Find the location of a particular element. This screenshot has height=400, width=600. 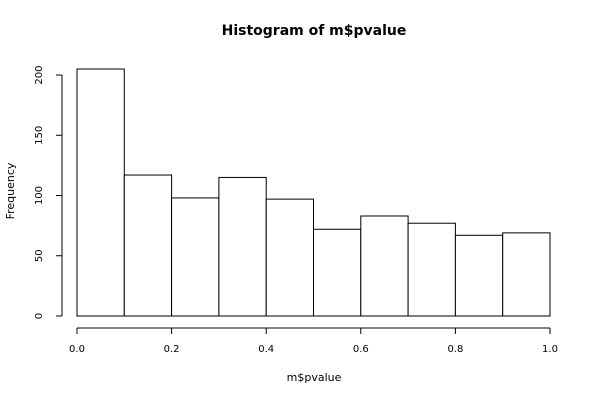

x-tick-label: 0.2 is located at coordinates (172, 349).